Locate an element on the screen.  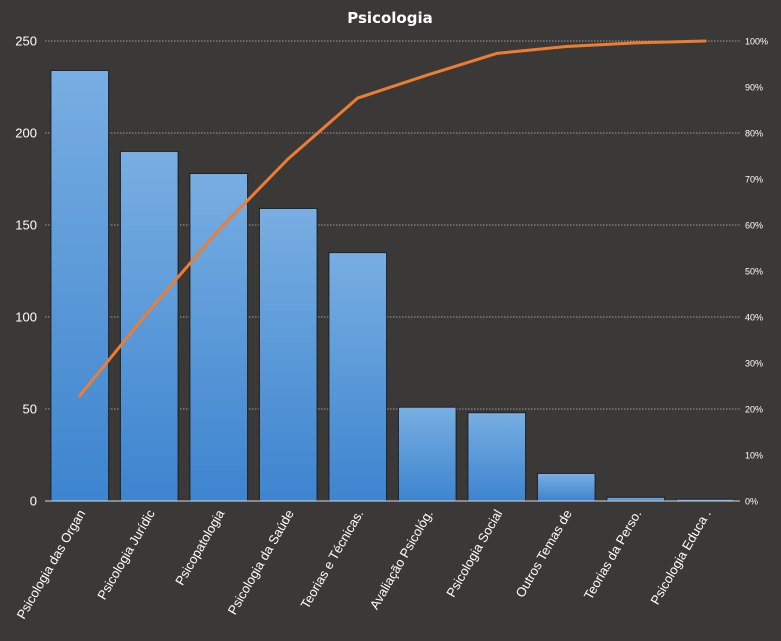
y2-tick-label: 40% is located at coordinates (754, 318).